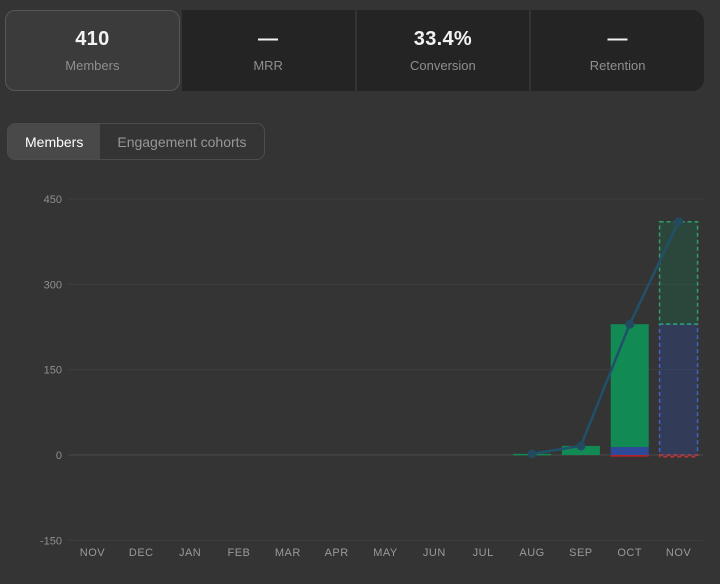  Describe the element at coordinates (617, 39) in the screenshot. I see `retention-value: —` at that location.